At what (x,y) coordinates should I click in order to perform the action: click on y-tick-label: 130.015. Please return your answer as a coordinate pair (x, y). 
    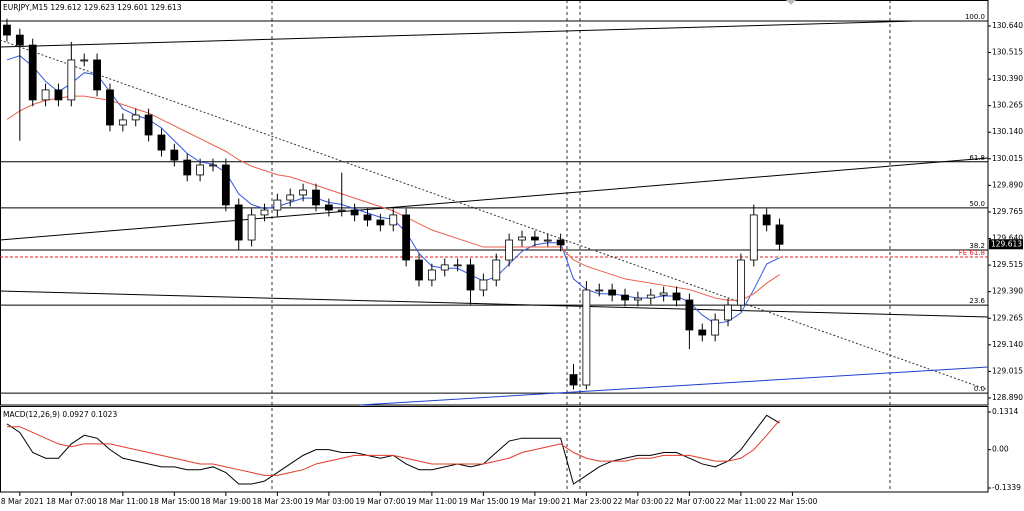
    Looking at the image, I should click on (1007, 158).